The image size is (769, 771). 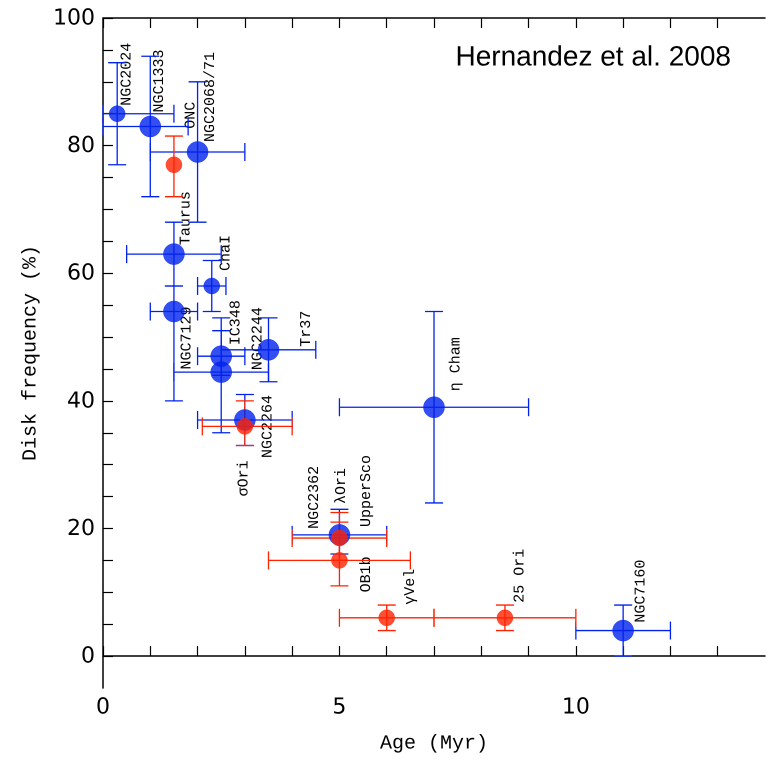 I want to click on x-tick-label: 5, so click(x=339, y=707).